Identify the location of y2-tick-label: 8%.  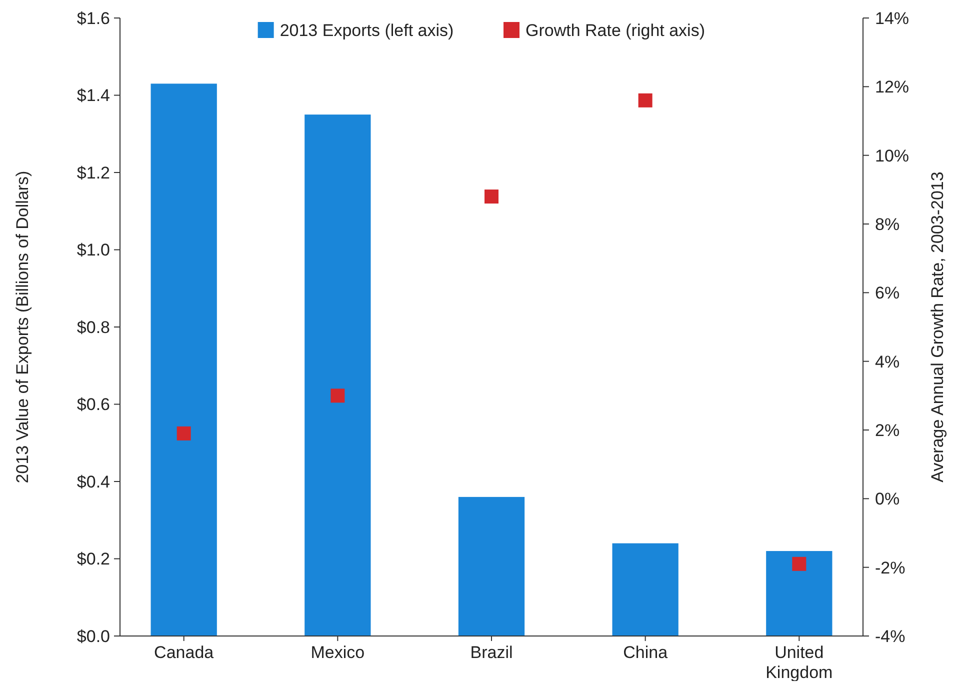
(887, 224).